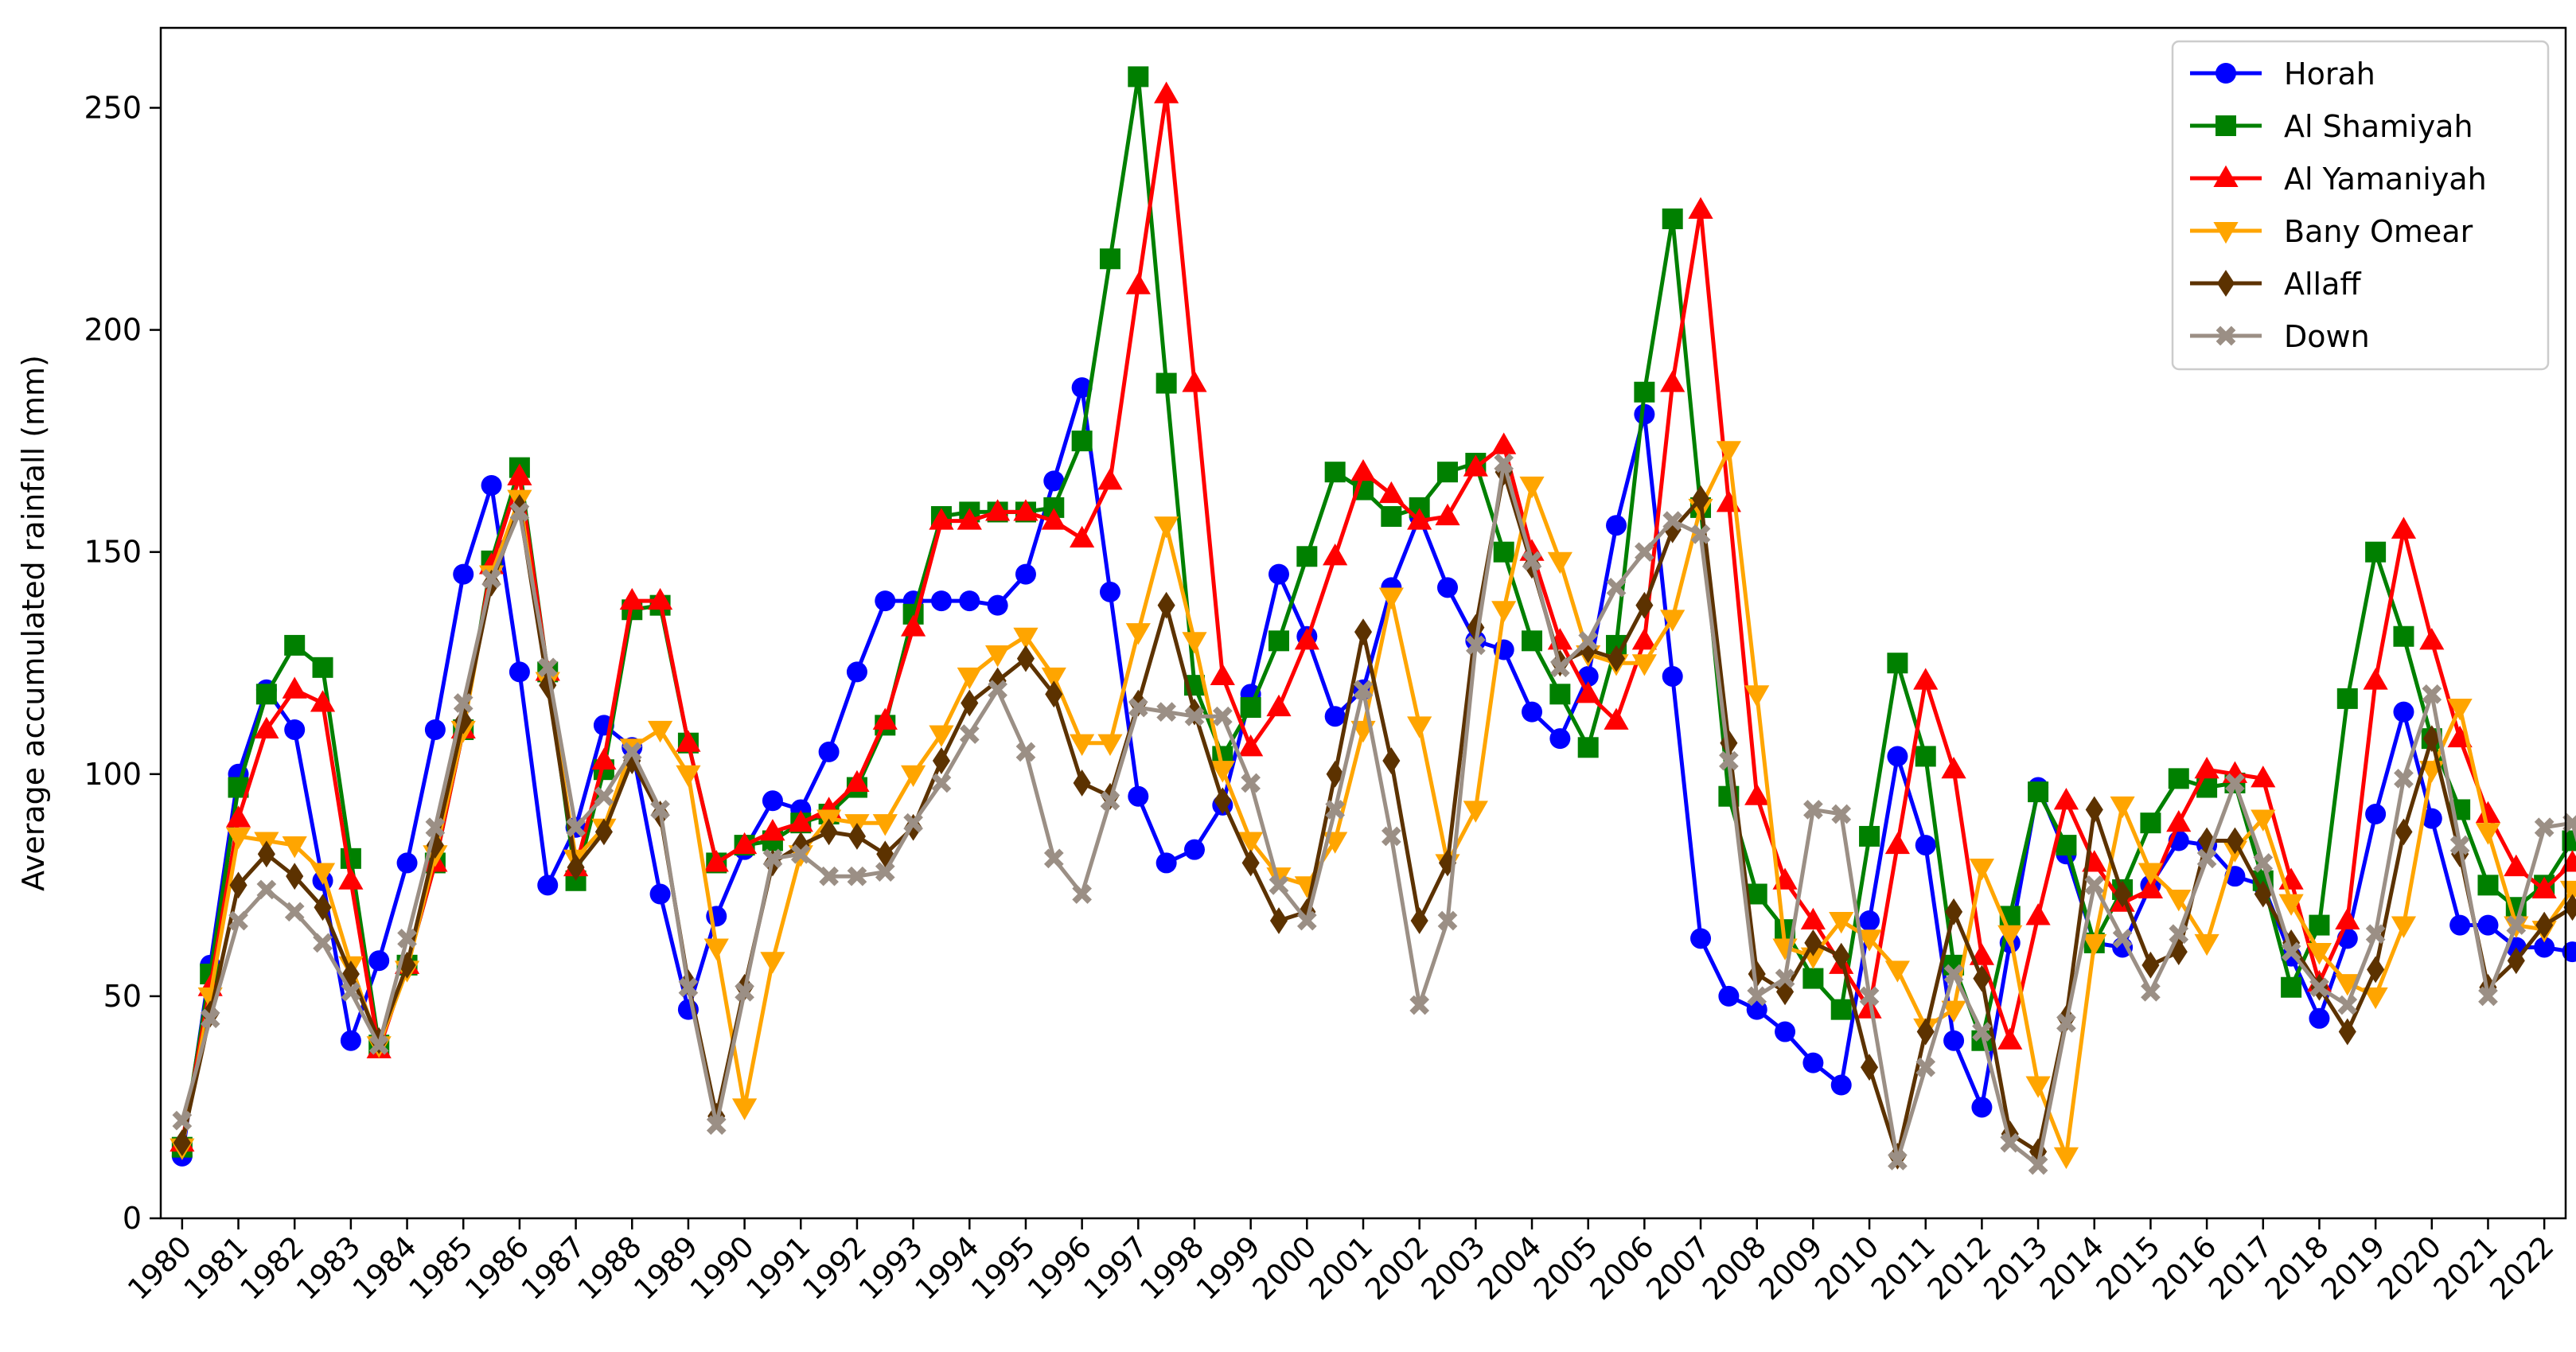 This screenshot has width=2576, height=1352. What do you see at coordinates (122, 997) in the screenshot?
I see `y-tick-label: 50` at bounding box center [122, 997].